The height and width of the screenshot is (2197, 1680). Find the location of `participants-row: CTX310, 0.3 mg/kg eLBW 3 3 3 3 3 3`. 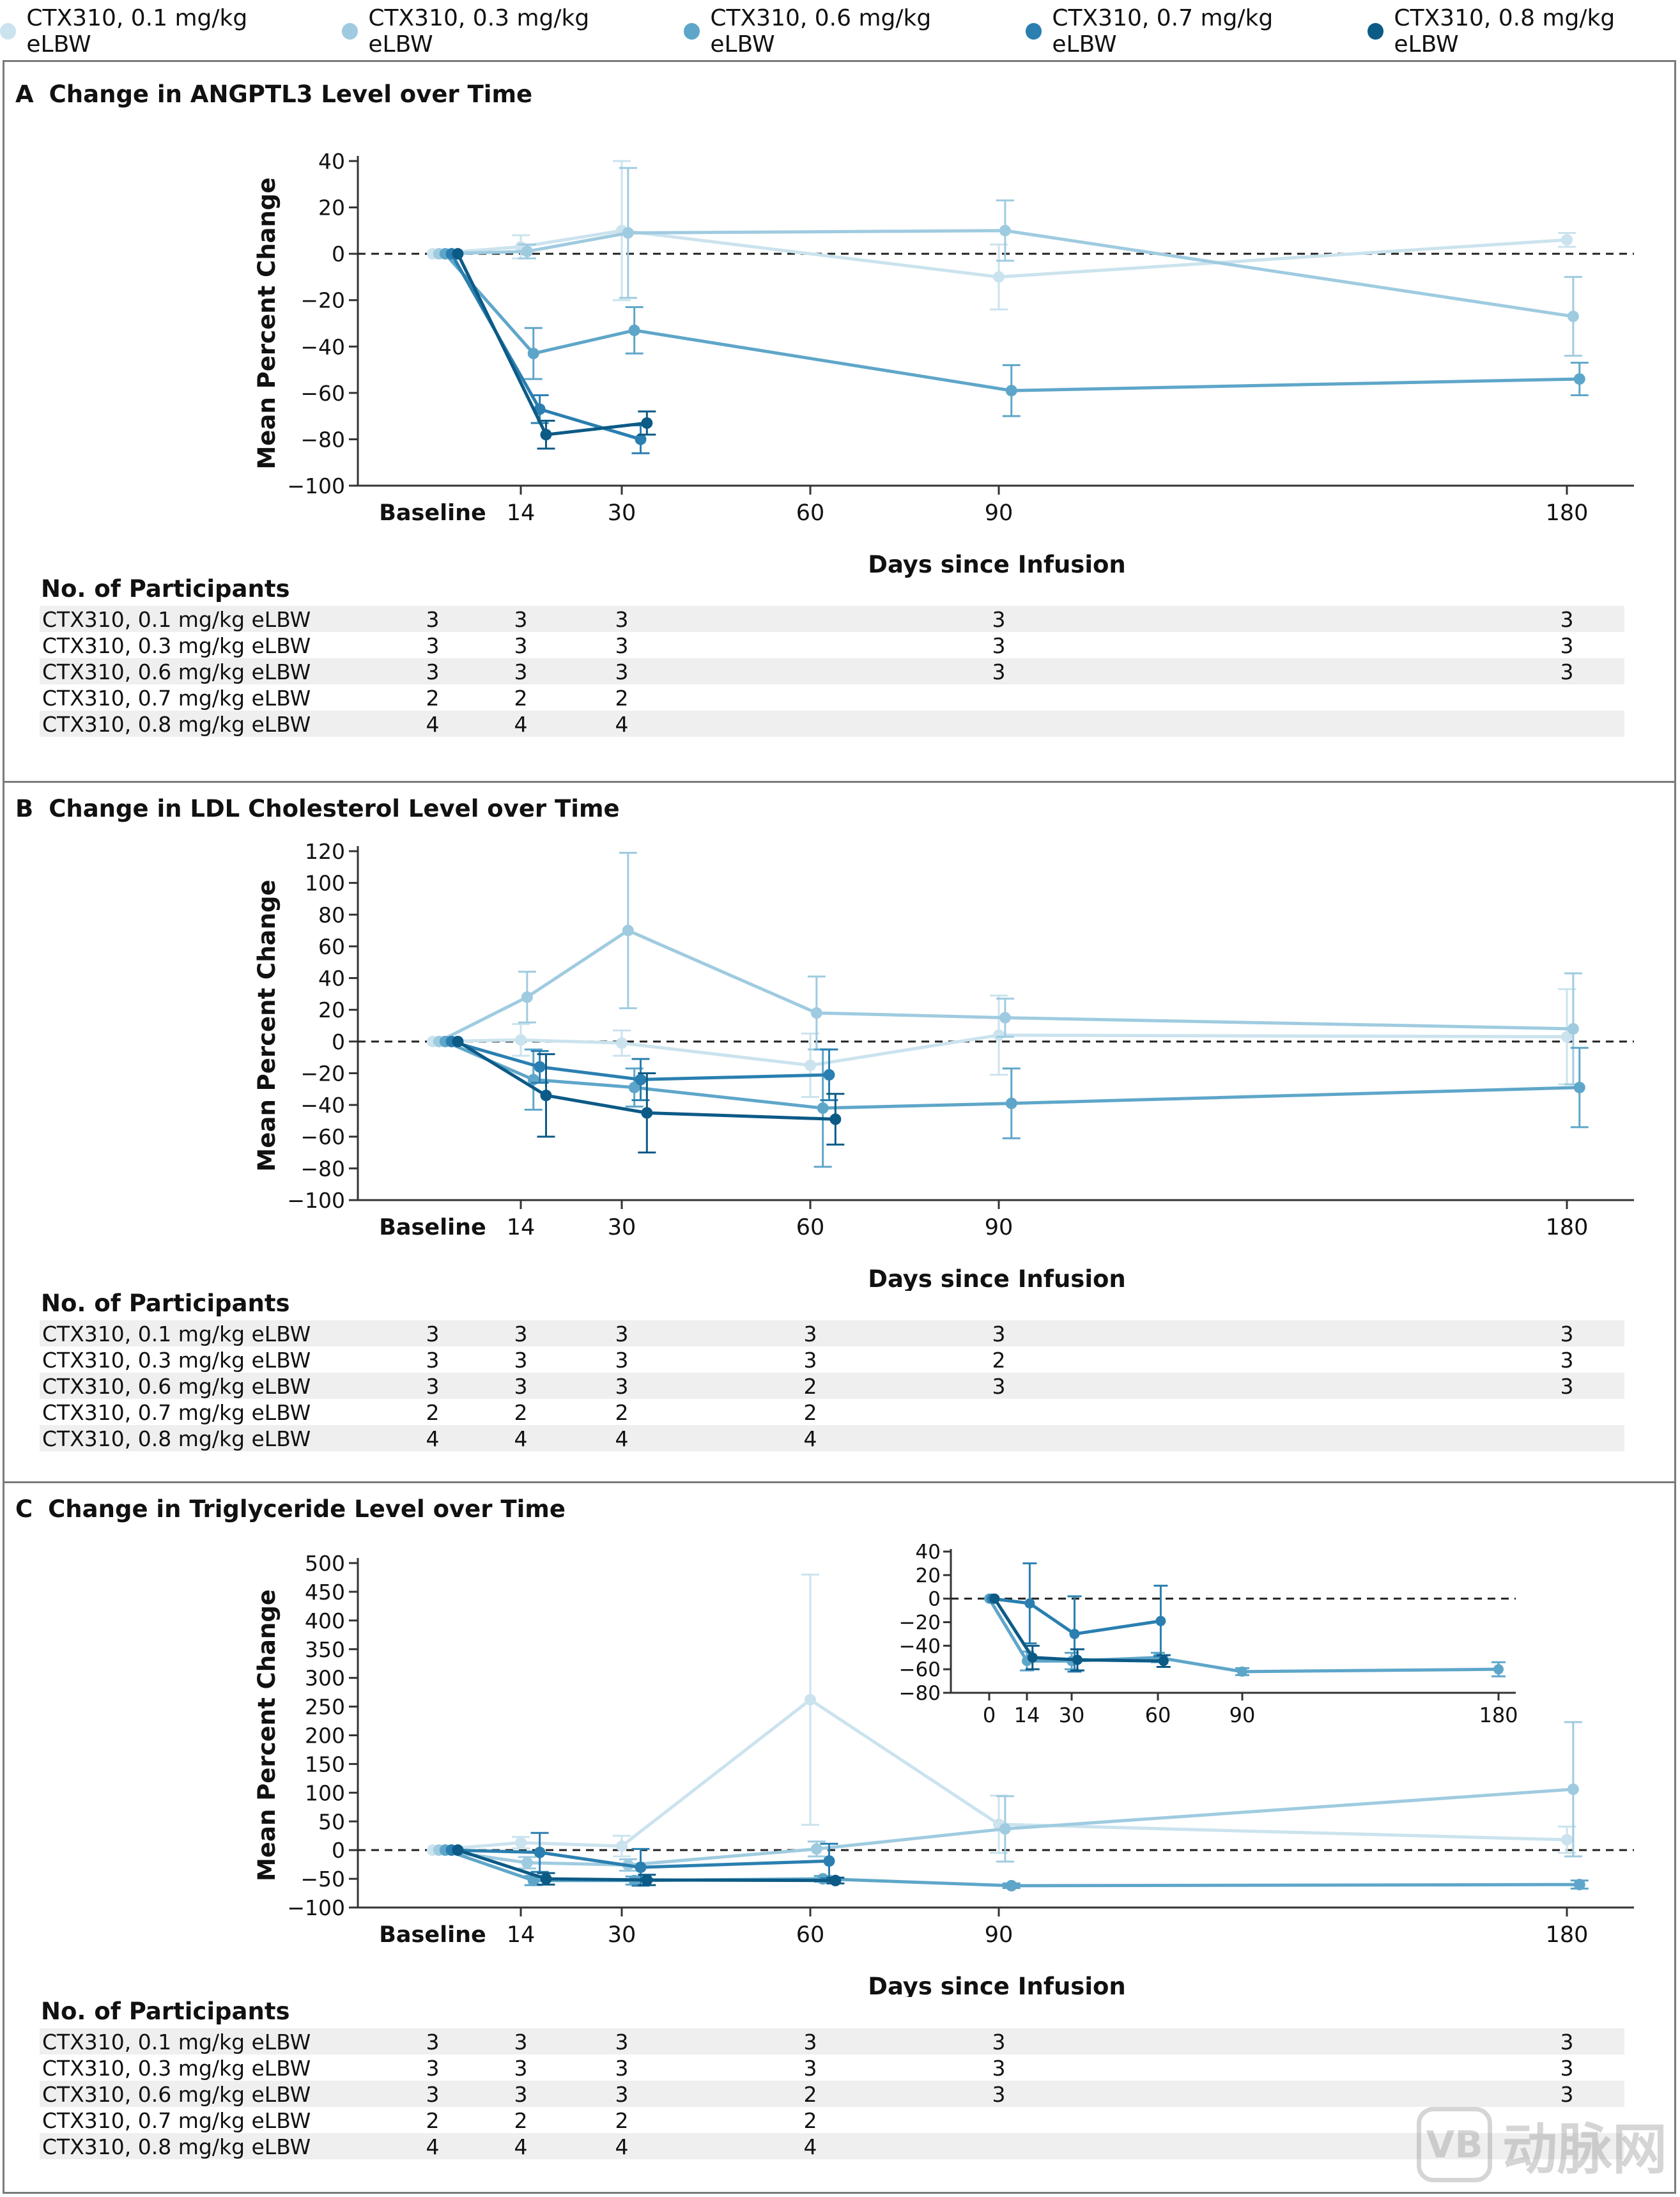

participants-row: CTX310, 0.3 mg/kg eLBW 3 3 3 3 3 3 is located at coordinates (832, 2067).